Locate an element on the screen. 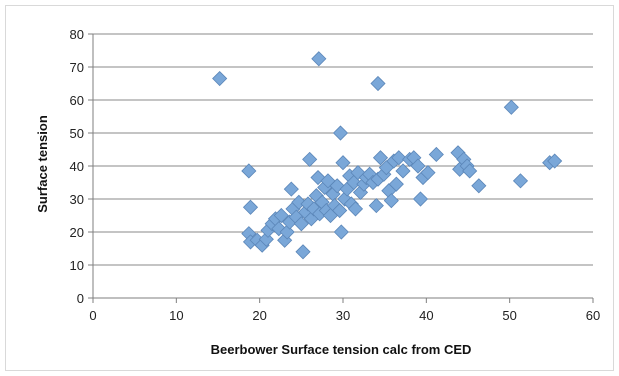 The height and width of the screenshot is (376, 619). x-tick-label: 60 is located at coordinates (593, 315).